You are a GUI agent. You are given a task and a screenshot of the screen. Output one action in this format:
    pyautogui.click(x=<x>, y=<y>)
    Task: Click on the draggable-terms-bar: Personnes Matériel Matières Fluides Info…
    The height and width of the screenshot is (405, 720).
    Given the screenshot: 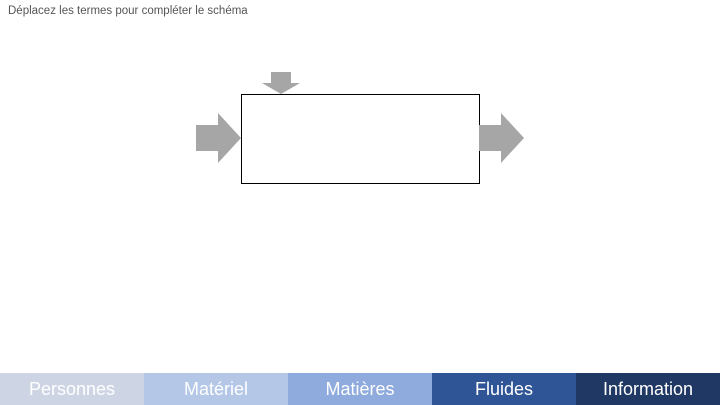 What is the action you would take?
    pyautogui.click(x=360, y=389)
    